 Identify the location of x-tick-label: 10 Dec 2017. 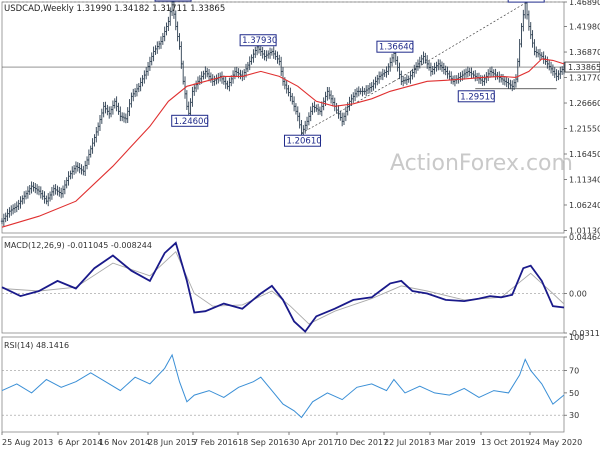
(362, 442).